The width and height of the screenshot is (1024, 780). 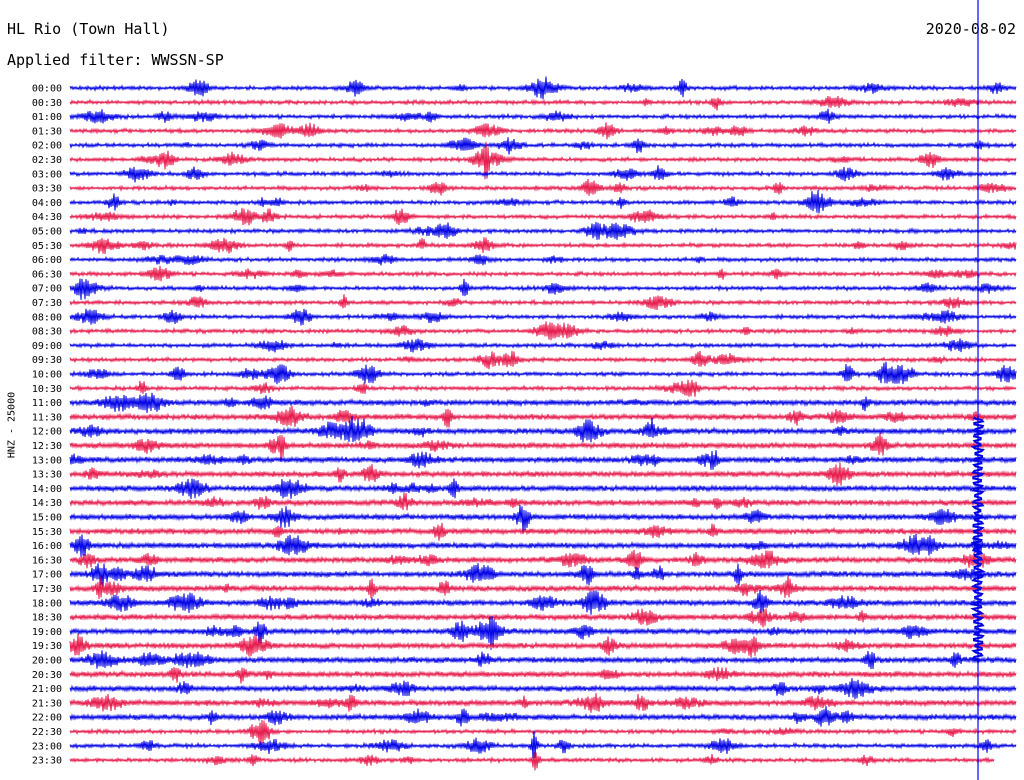 I want to click on event-signal, so click(x=978, y=538).